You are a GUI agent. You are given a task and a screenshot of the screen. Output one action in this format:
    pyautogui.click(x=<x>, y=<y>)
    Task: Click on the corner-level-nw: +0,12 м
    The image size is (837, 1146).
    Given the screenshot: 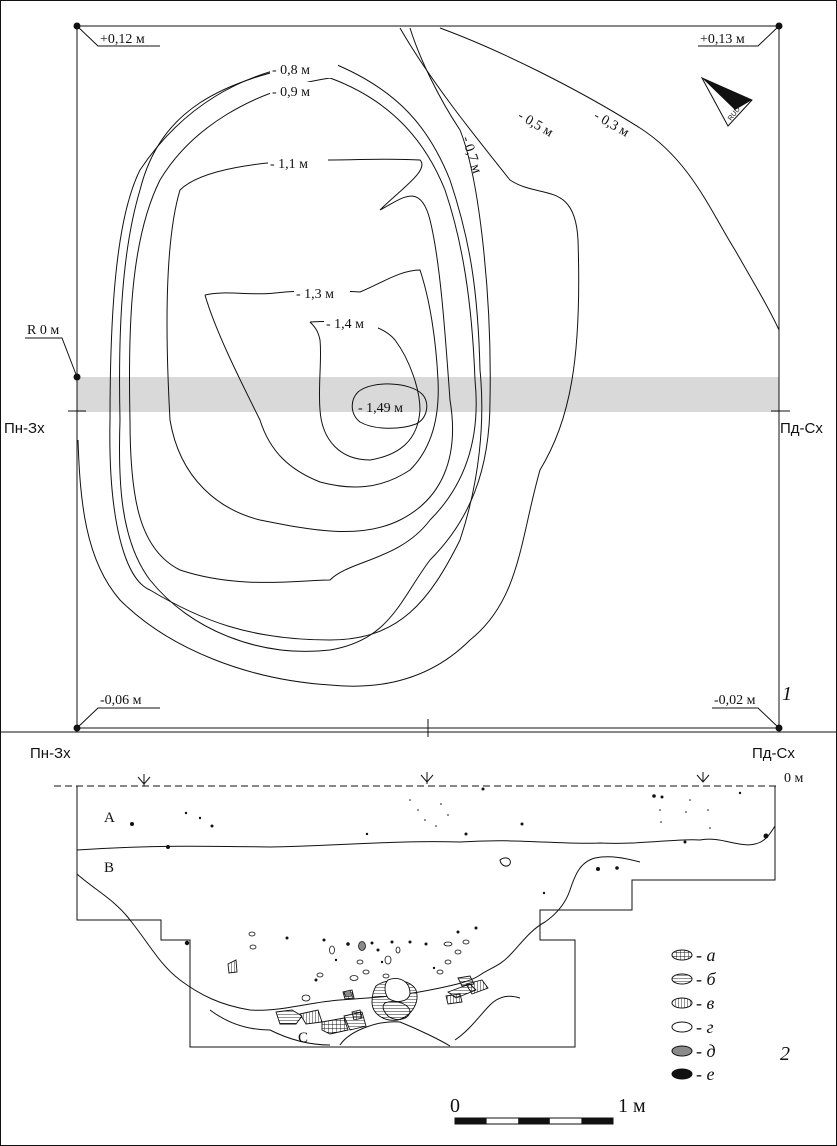 What is the action you would take?
    pyautogui.click(x=122, y=39)
    